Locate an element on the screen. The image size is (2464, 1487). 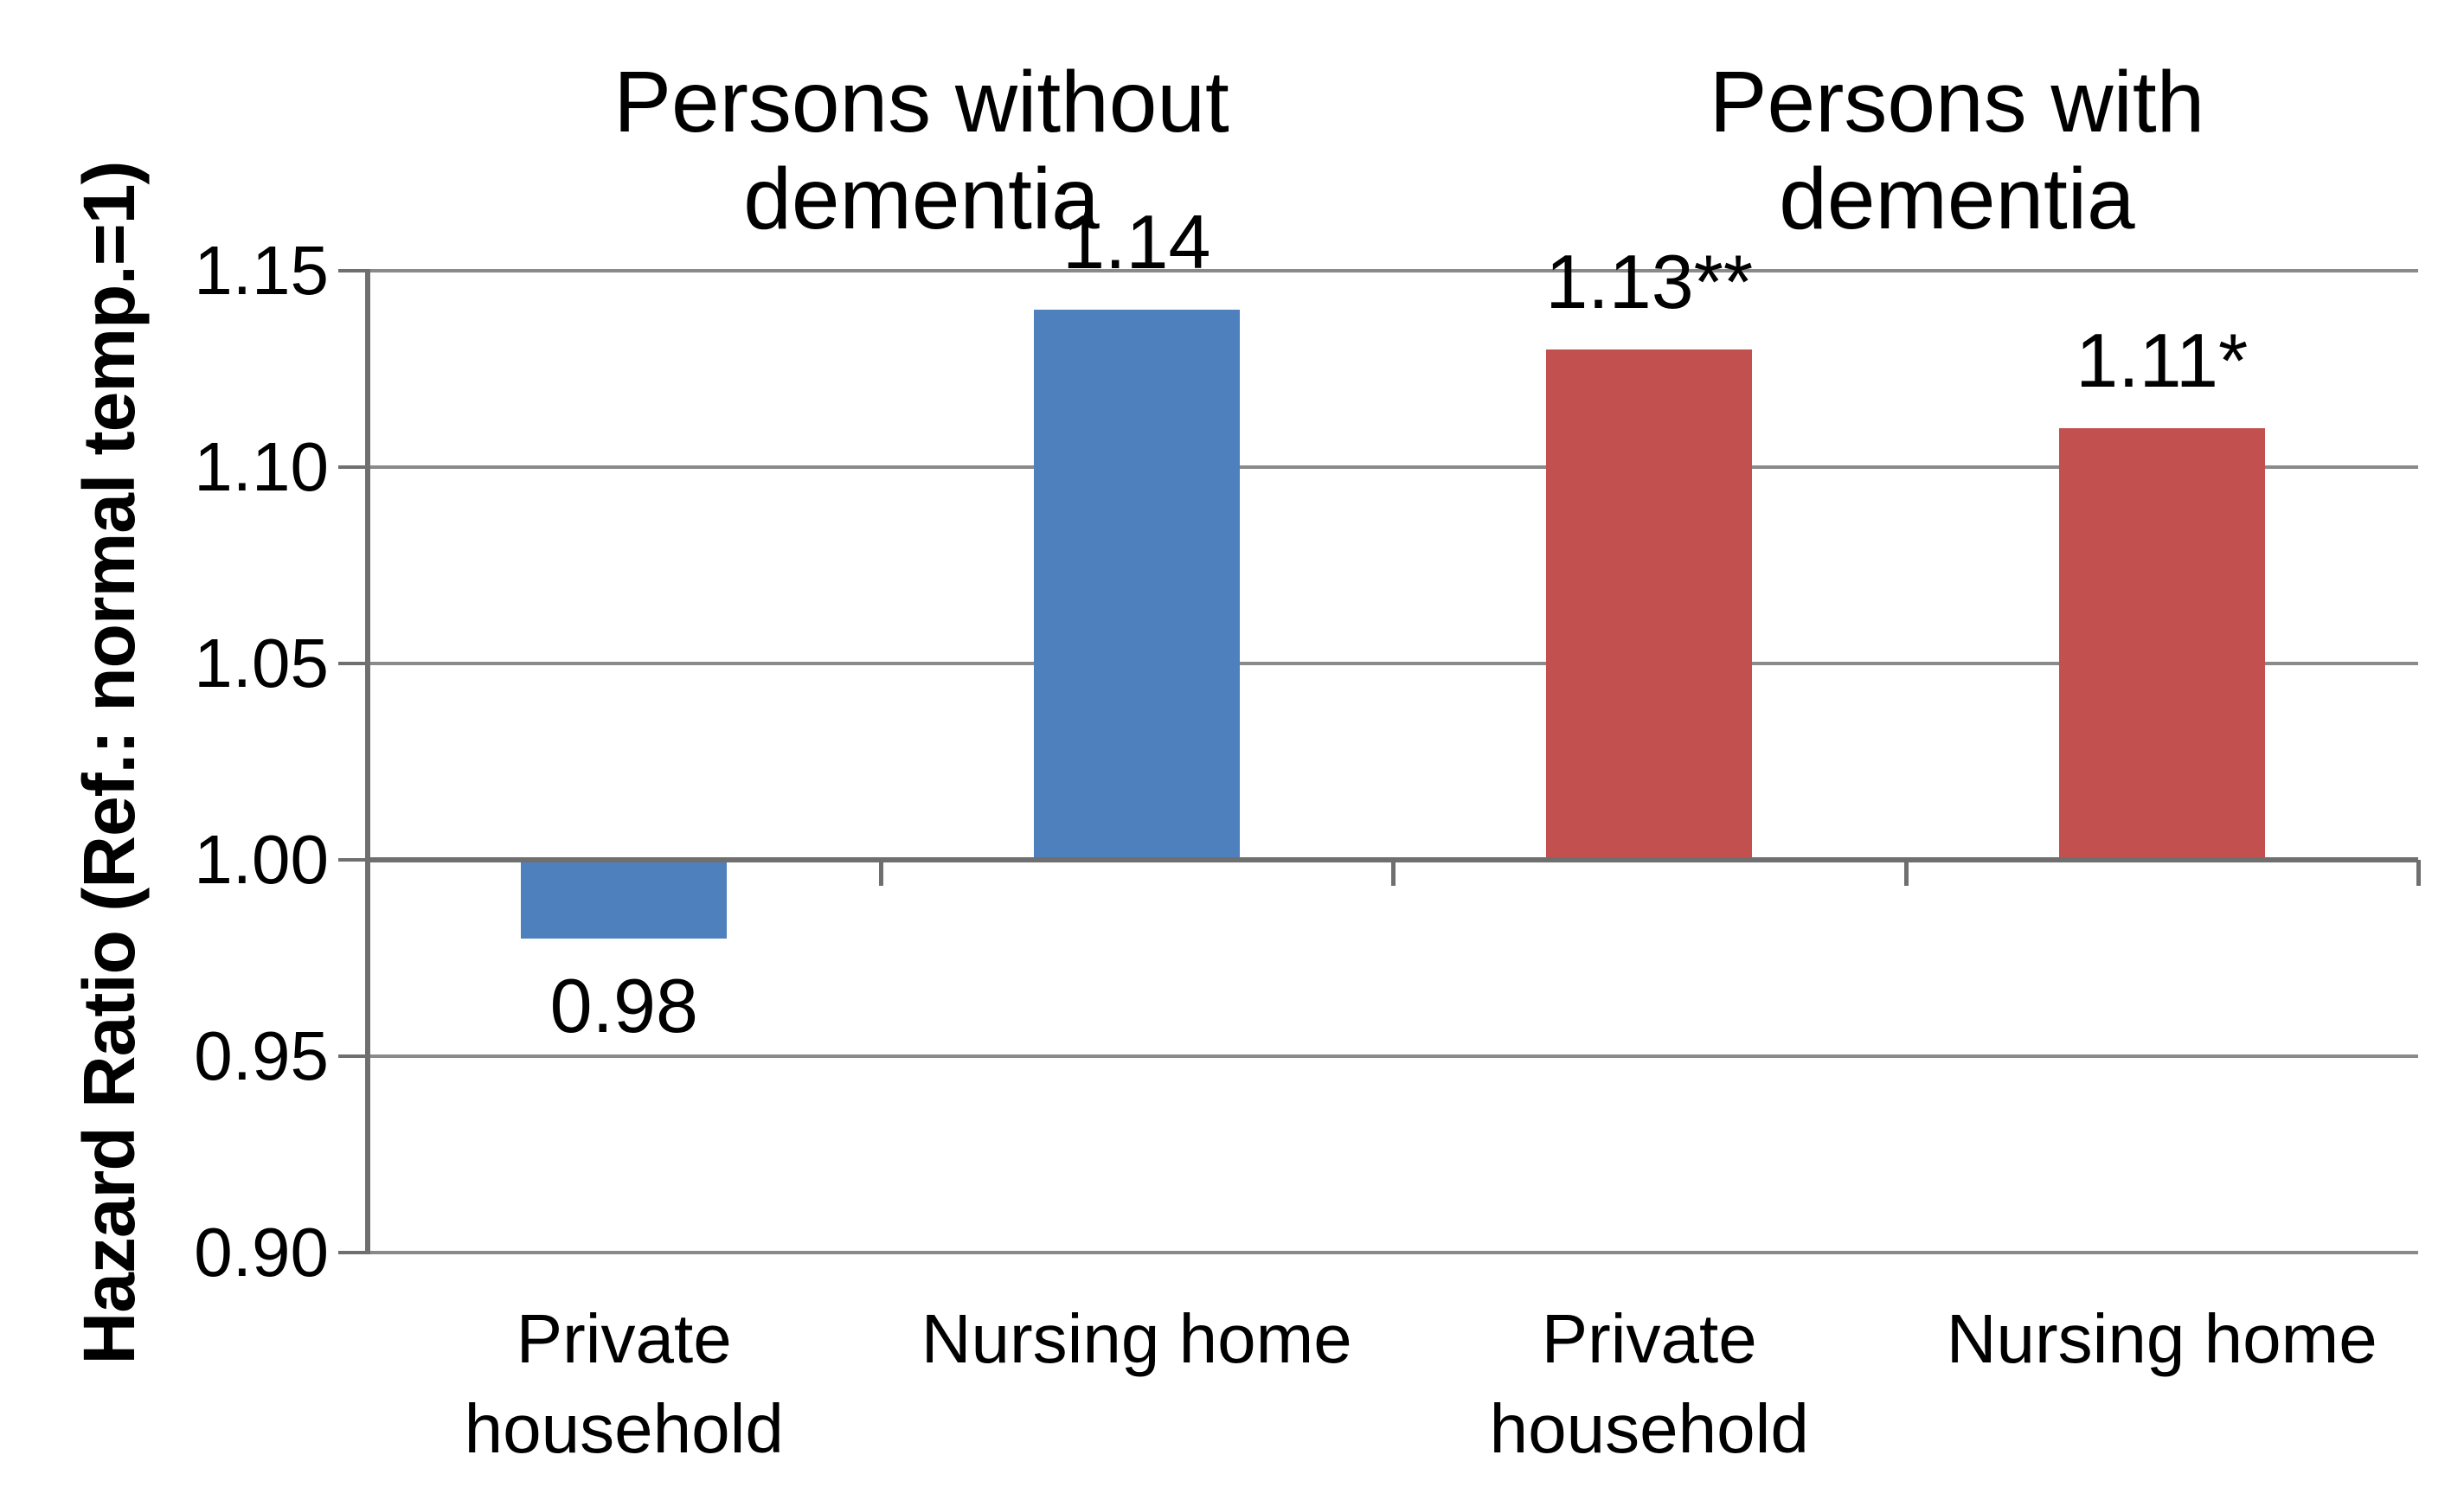
bar-persons-with-dementia-nursing-home is located at coordinates (2162, 643).